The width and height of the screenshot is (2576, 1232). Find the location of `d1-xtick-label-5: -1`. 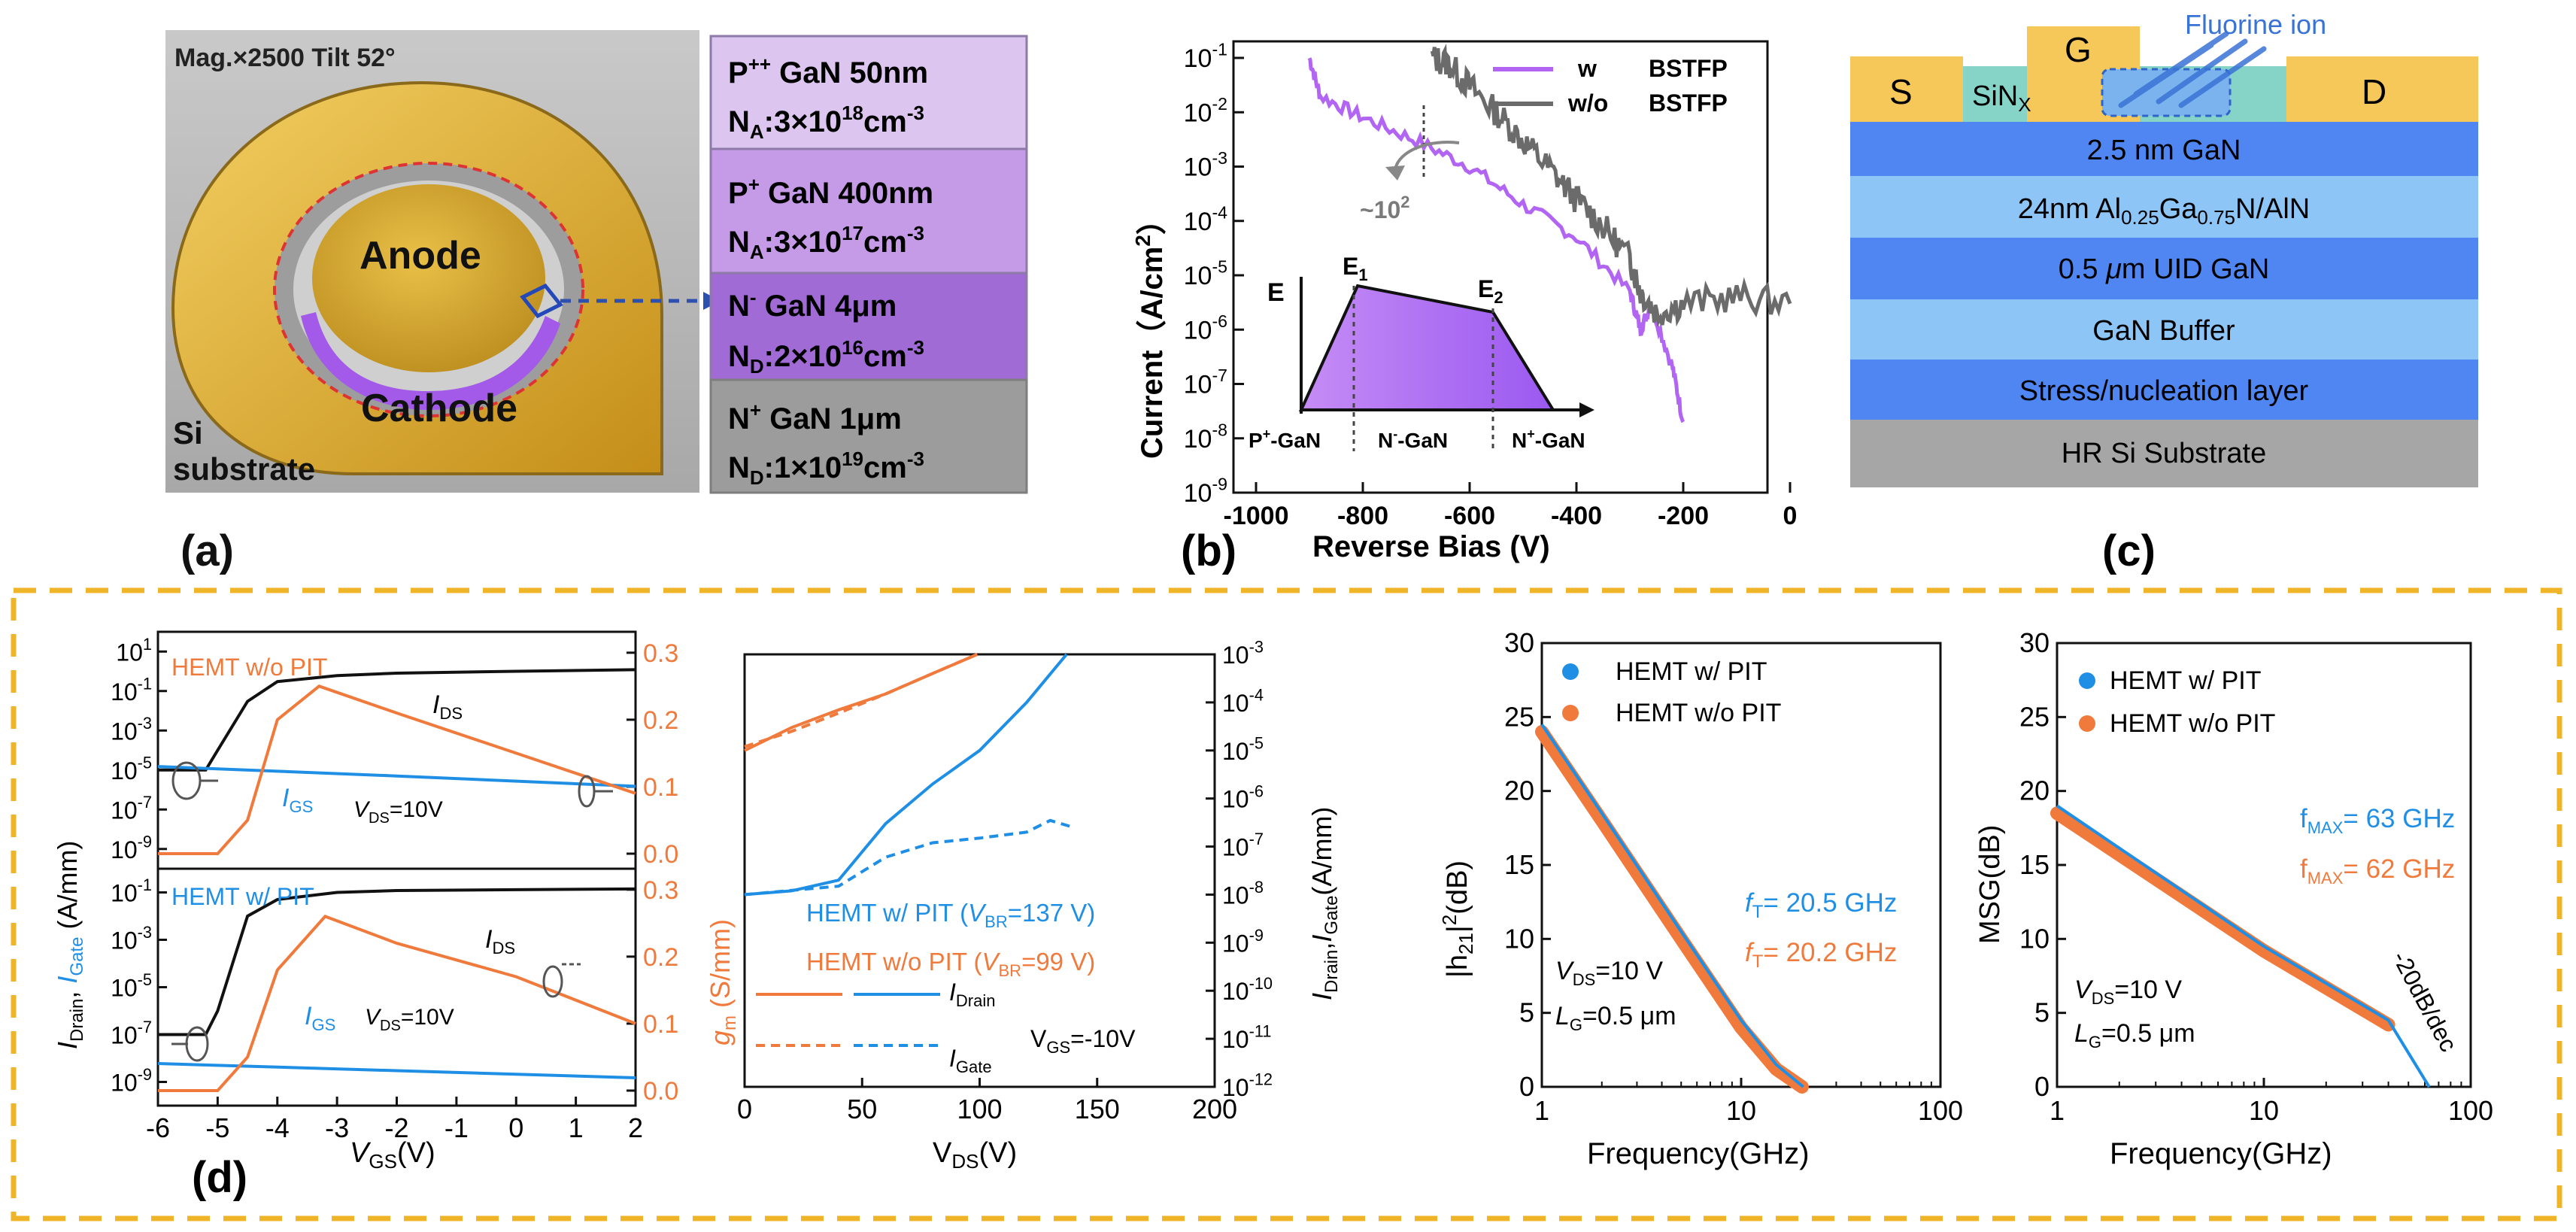

d1-xtick-label-5: -1 is located at coordinates (457, 1127).